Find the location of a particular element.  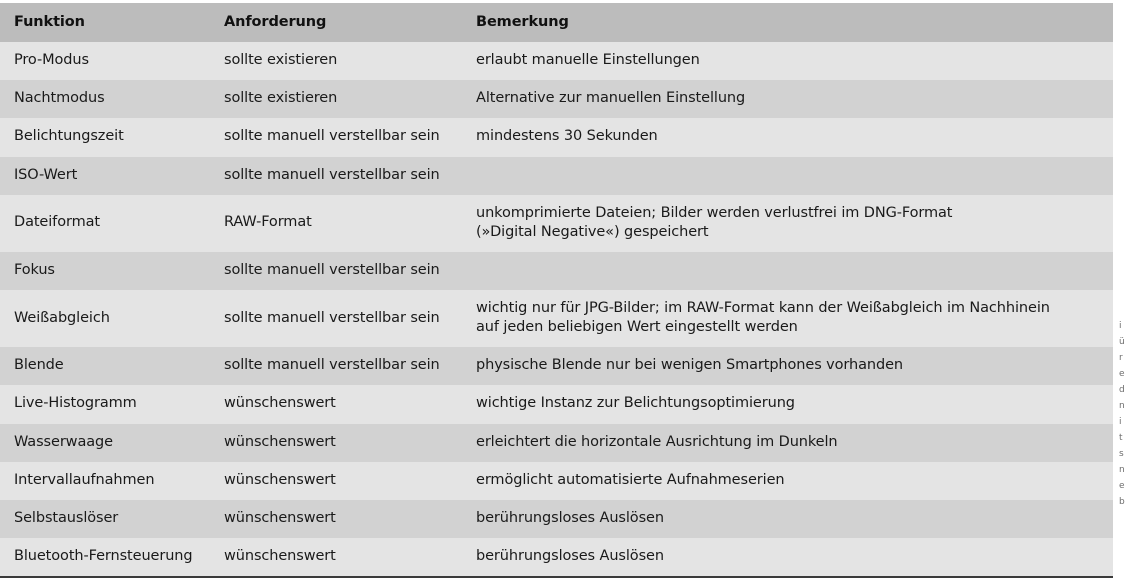

column-header-anforderung: Anforderung is located at coordinates (275, 22).